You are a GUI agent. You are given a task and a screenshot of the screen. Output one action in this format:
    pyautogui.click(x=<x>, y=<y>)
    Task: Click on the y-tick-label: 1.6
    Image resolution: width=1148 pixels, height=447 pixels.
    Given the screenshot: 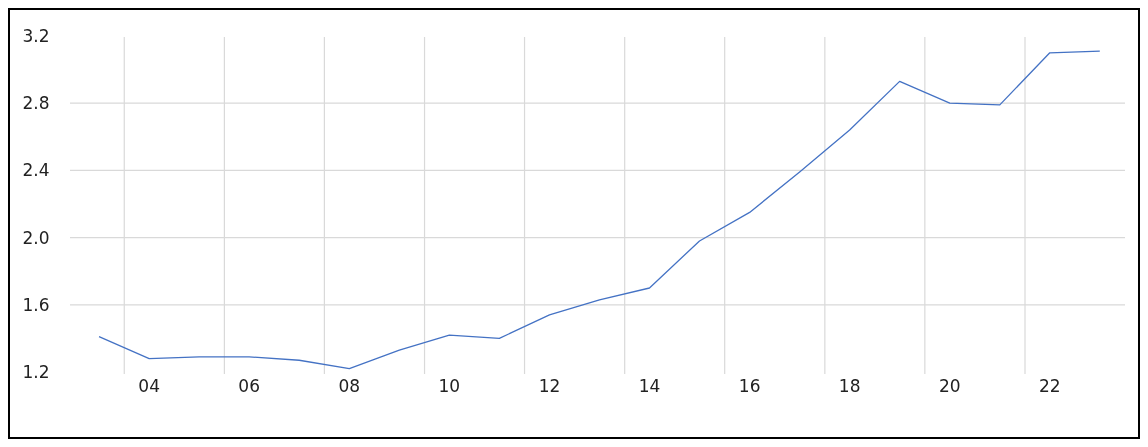 What is the action you would take?
    pyautogui.click(x=36, y=304)
    